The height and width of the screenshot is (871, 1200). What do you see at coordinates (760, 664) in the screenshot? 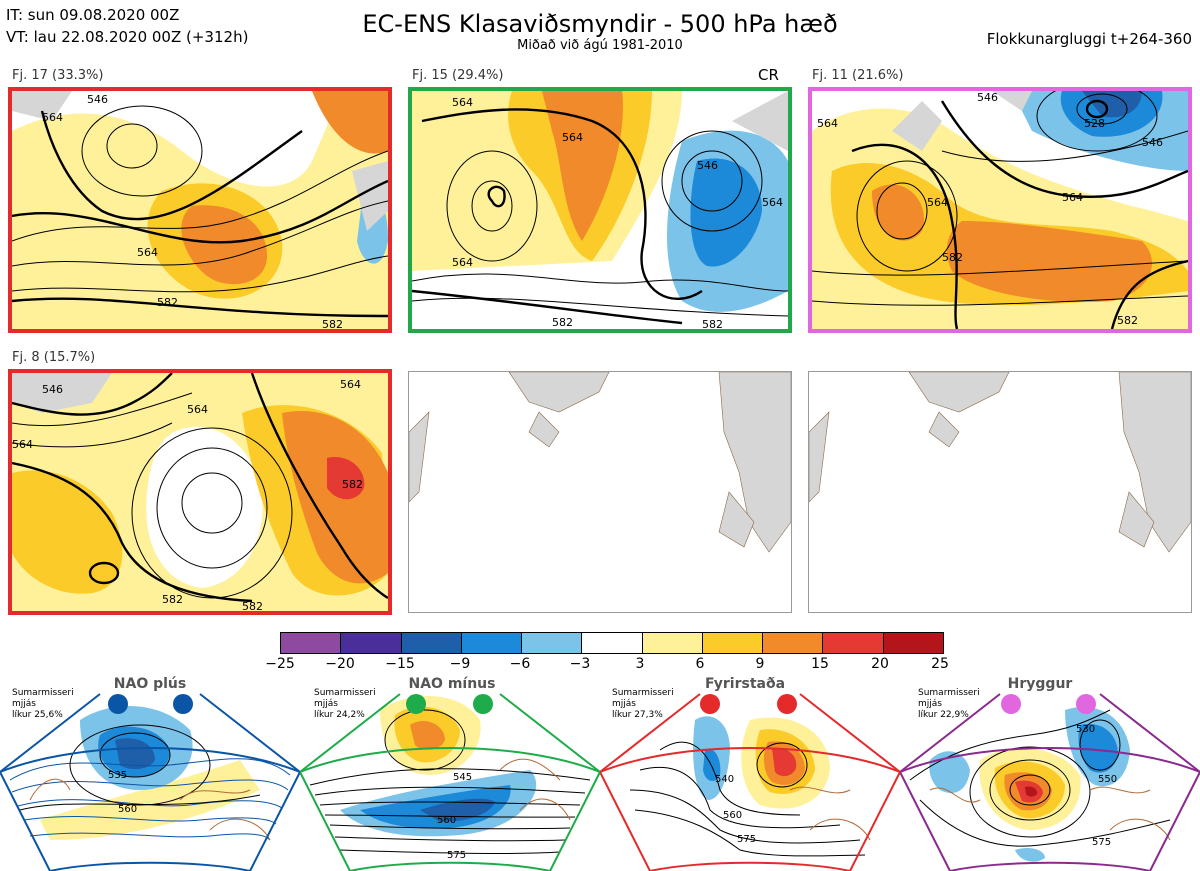
I see `colorbar-tick: 9` at bounding box center [760, 664].